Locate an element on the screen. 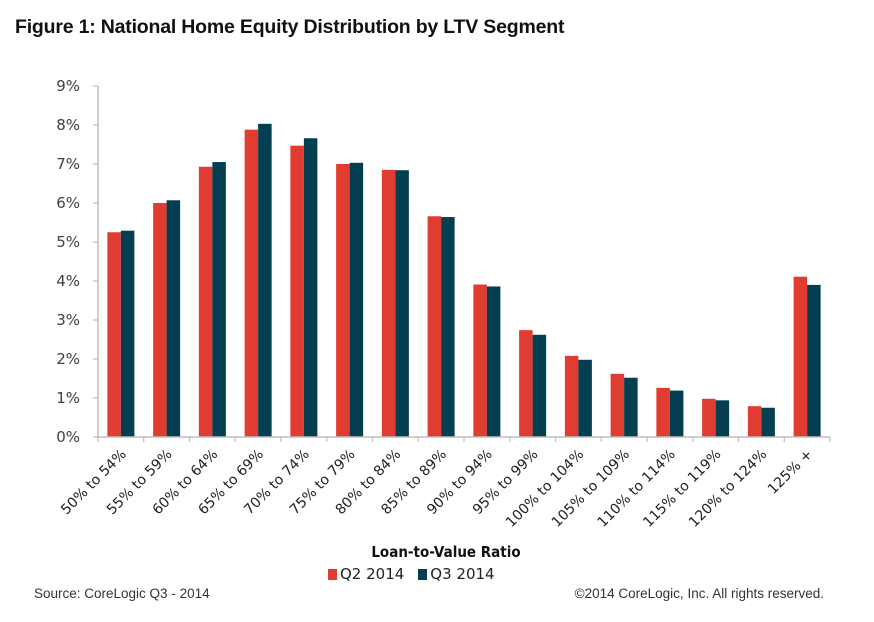 The height and width of the screenshot is (622, 874). y-tick-label: 4% is located at coordinates (68, 281).